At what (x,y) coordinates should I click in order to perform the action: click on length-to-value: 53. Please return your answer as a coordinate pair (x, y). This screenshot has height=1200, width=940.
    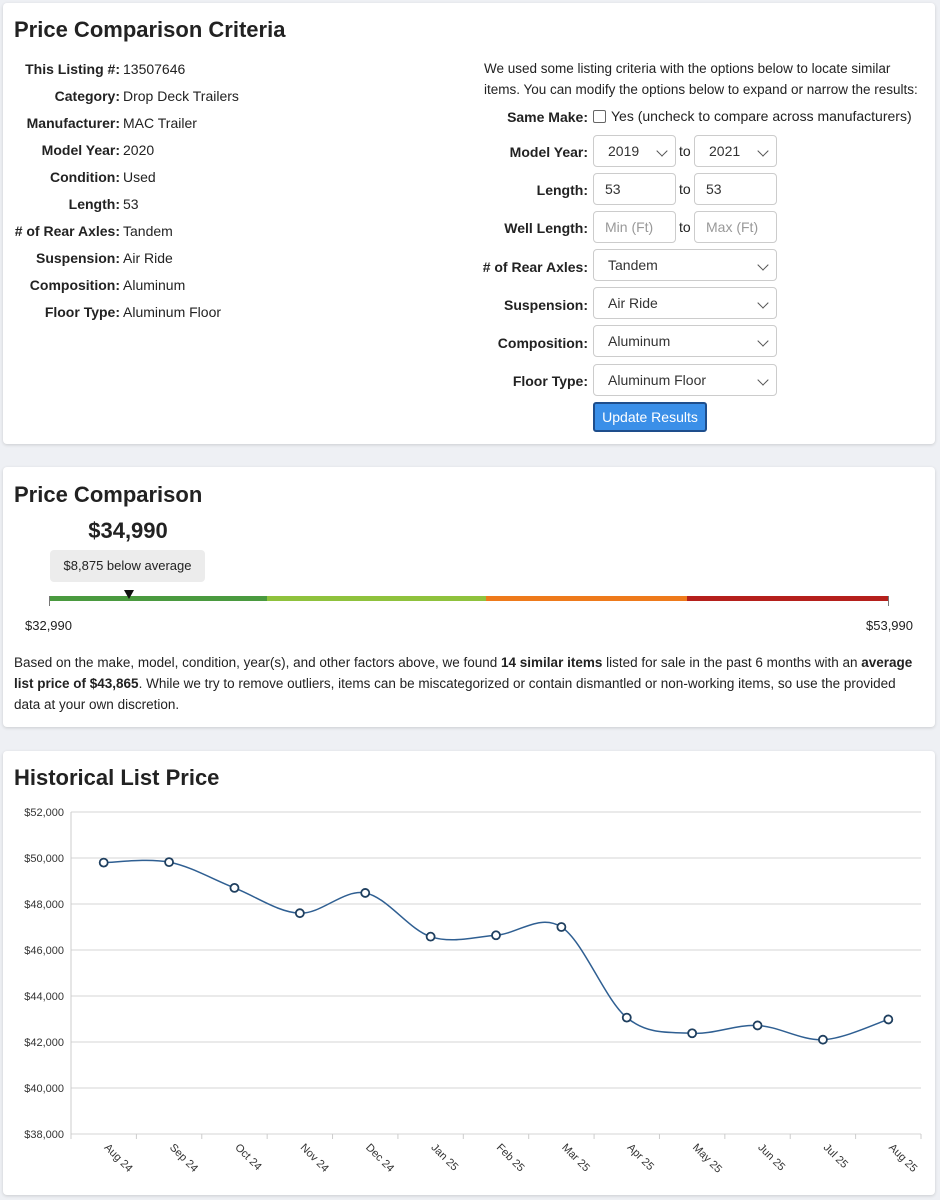
    Looking at the image, I should click on (714, 189).